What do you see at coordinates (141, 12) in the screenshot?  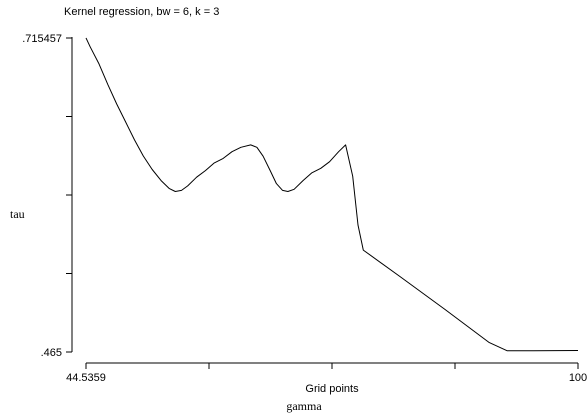 I see `chart-title: Kernel regression, bw = 6, k = 3` at bounding box center [141, 12].